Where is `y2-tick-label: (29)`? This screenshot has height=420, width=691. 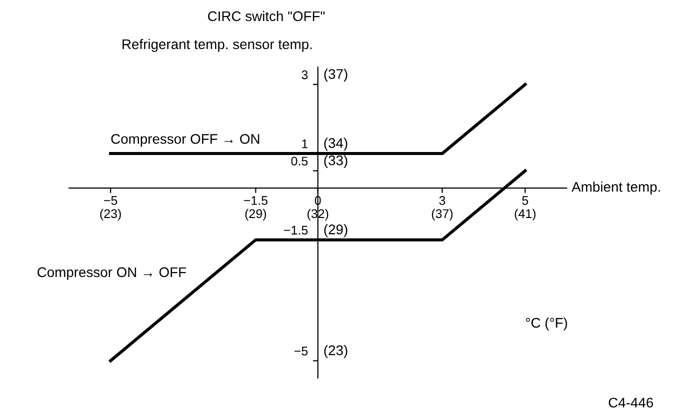 y2-tick-label: (29) is located at coordinates (336, 231).